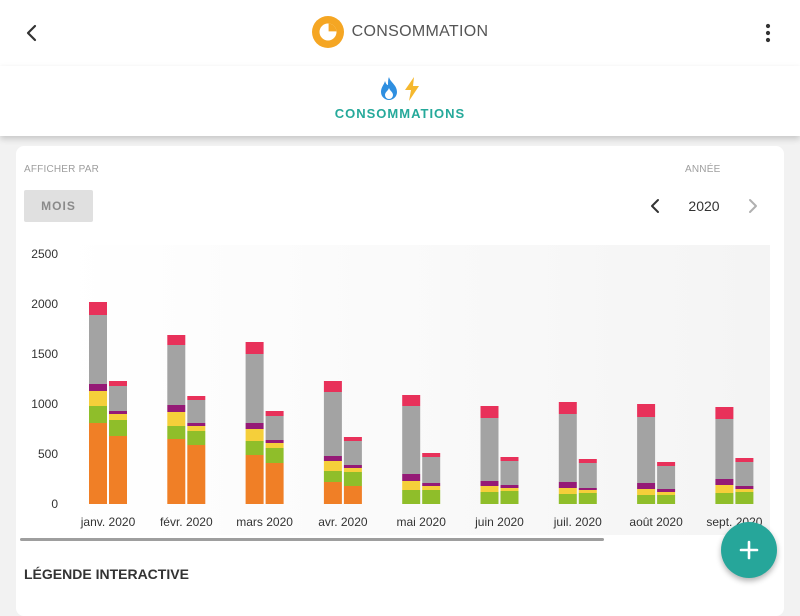 The image size is (800, 616). What do you see at coordinates (752, 206) in the screenshot?
I see `chevron-right-icon` at bounding box center [752, 206].